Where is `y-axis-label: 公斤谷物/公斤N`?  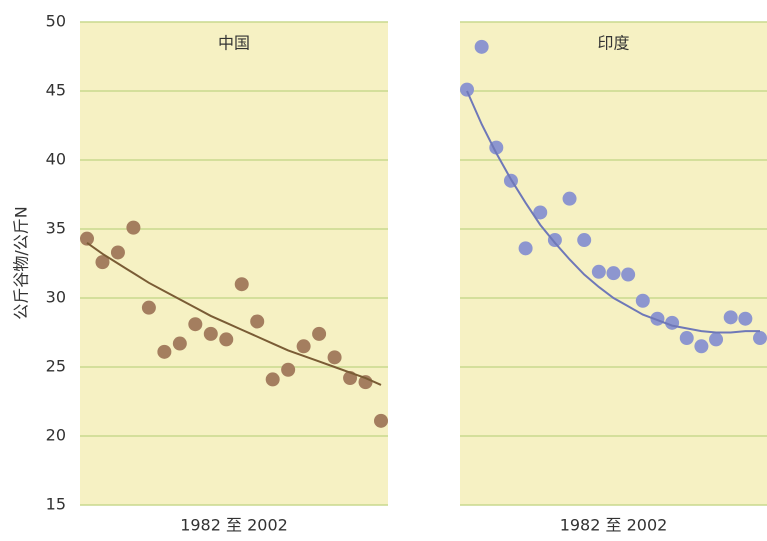 y-axis-label: 公斤谷物/公斤N is located at coordinates (21, 262).